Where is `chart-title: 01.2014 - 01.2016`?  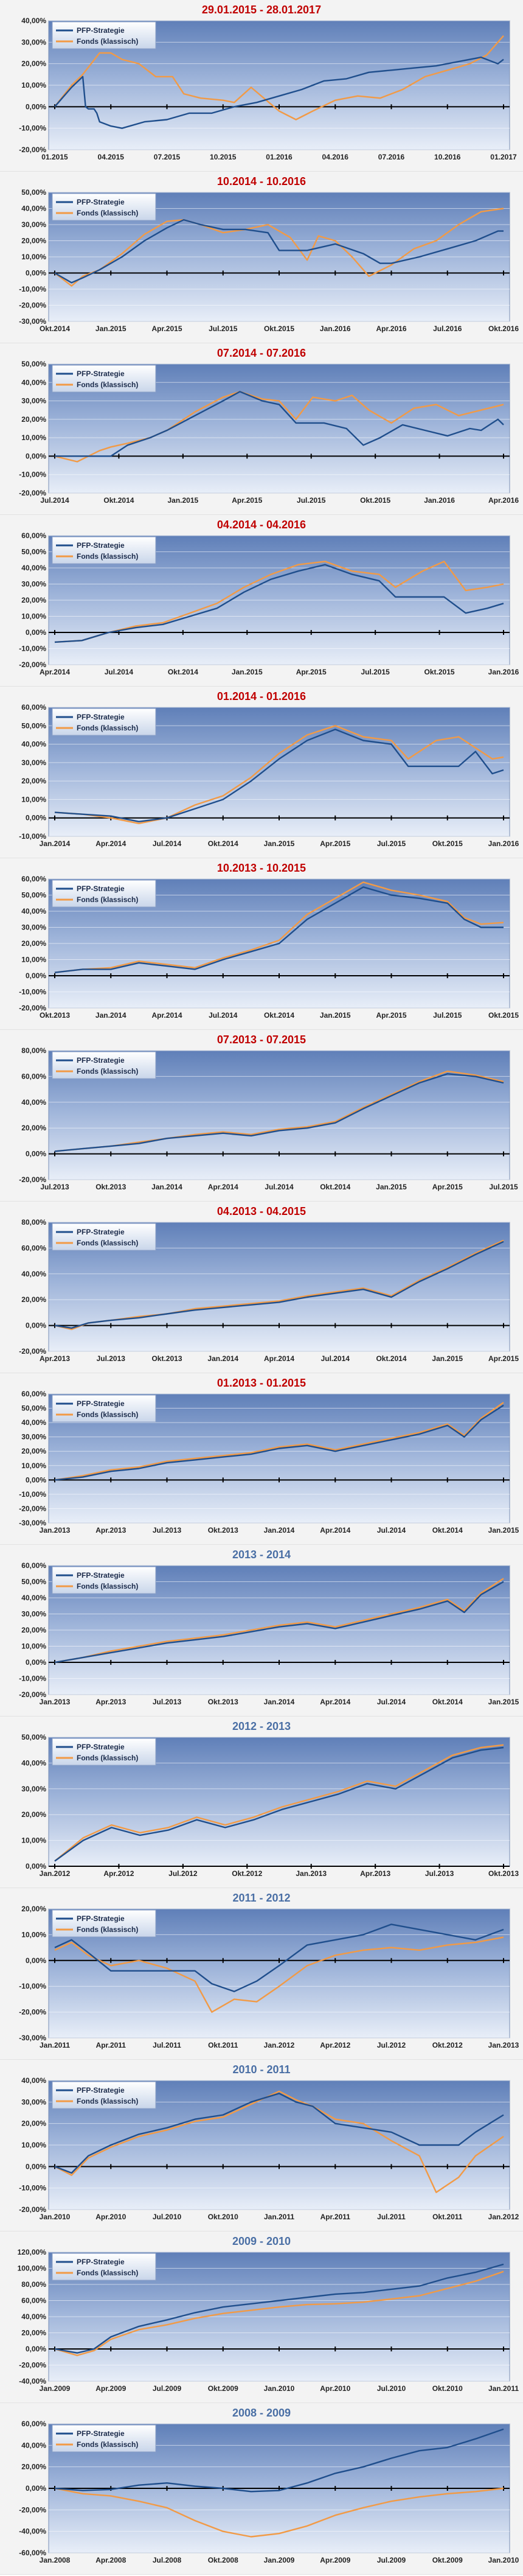 chart-title: 01.2014 - 01.2016 is located at coordinates (261, 696).